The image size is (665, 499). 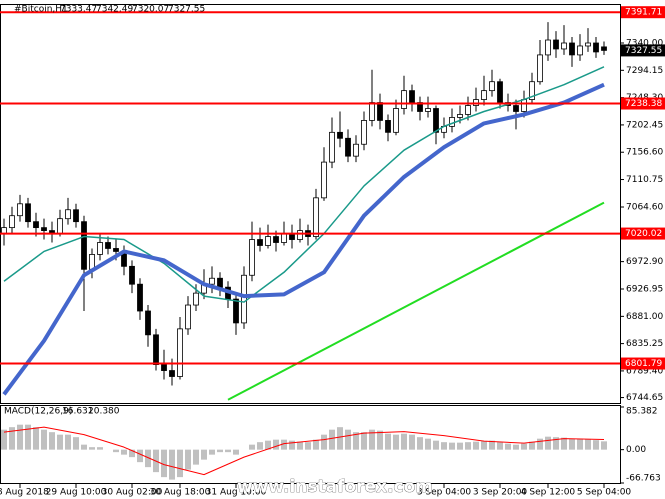 What do you see at coordinates (644, 398) in the screenshot?
I see `y-tick-label: 6744.65` at bounding box center [644, 398].